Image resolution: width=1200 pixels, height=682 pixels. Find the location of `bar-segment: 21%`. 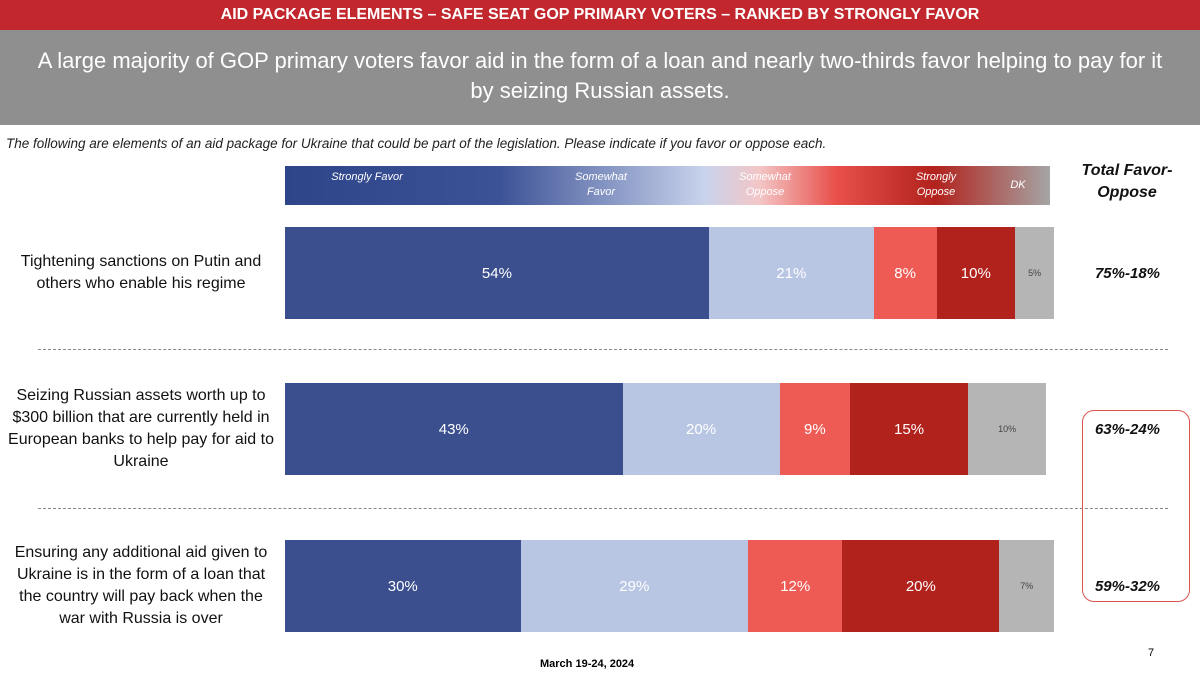

bar-segment: 21% is located at coordinates (791, 273).